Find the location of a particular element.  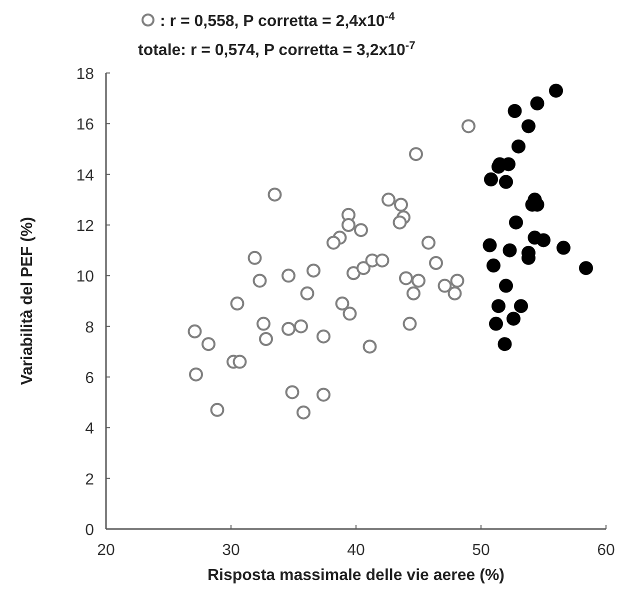

y-tick-label: 14 is located at coordinates (85, 175).